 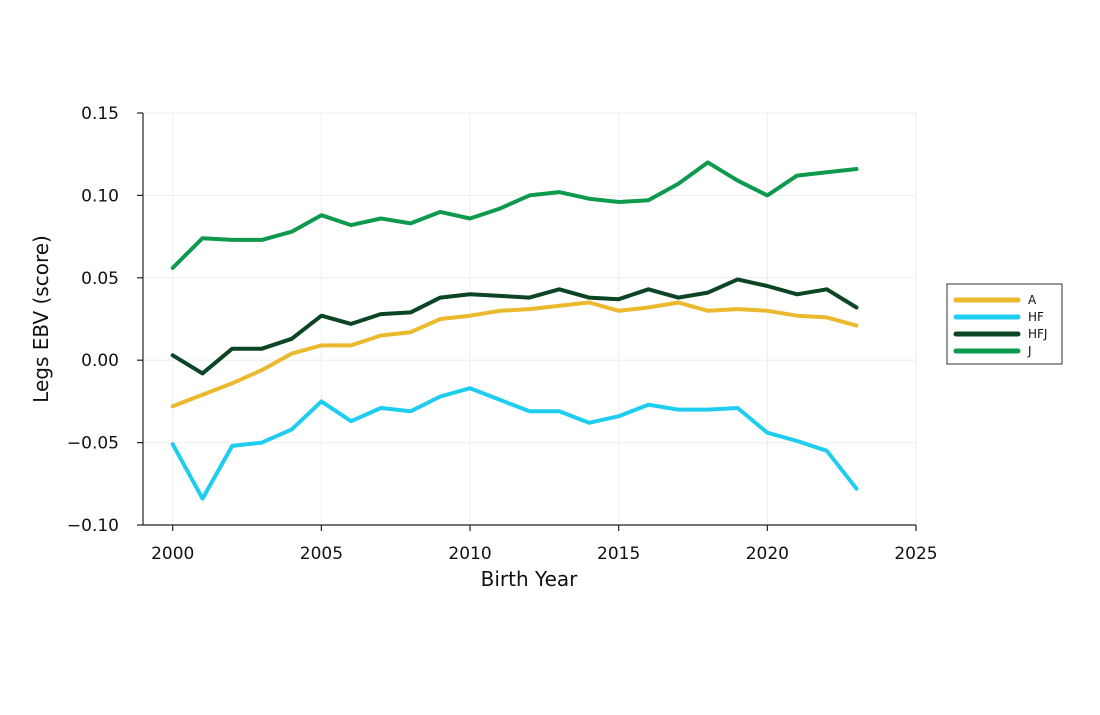 I want to click on y-tick-label: 0.00, so click(x=100, y=361).